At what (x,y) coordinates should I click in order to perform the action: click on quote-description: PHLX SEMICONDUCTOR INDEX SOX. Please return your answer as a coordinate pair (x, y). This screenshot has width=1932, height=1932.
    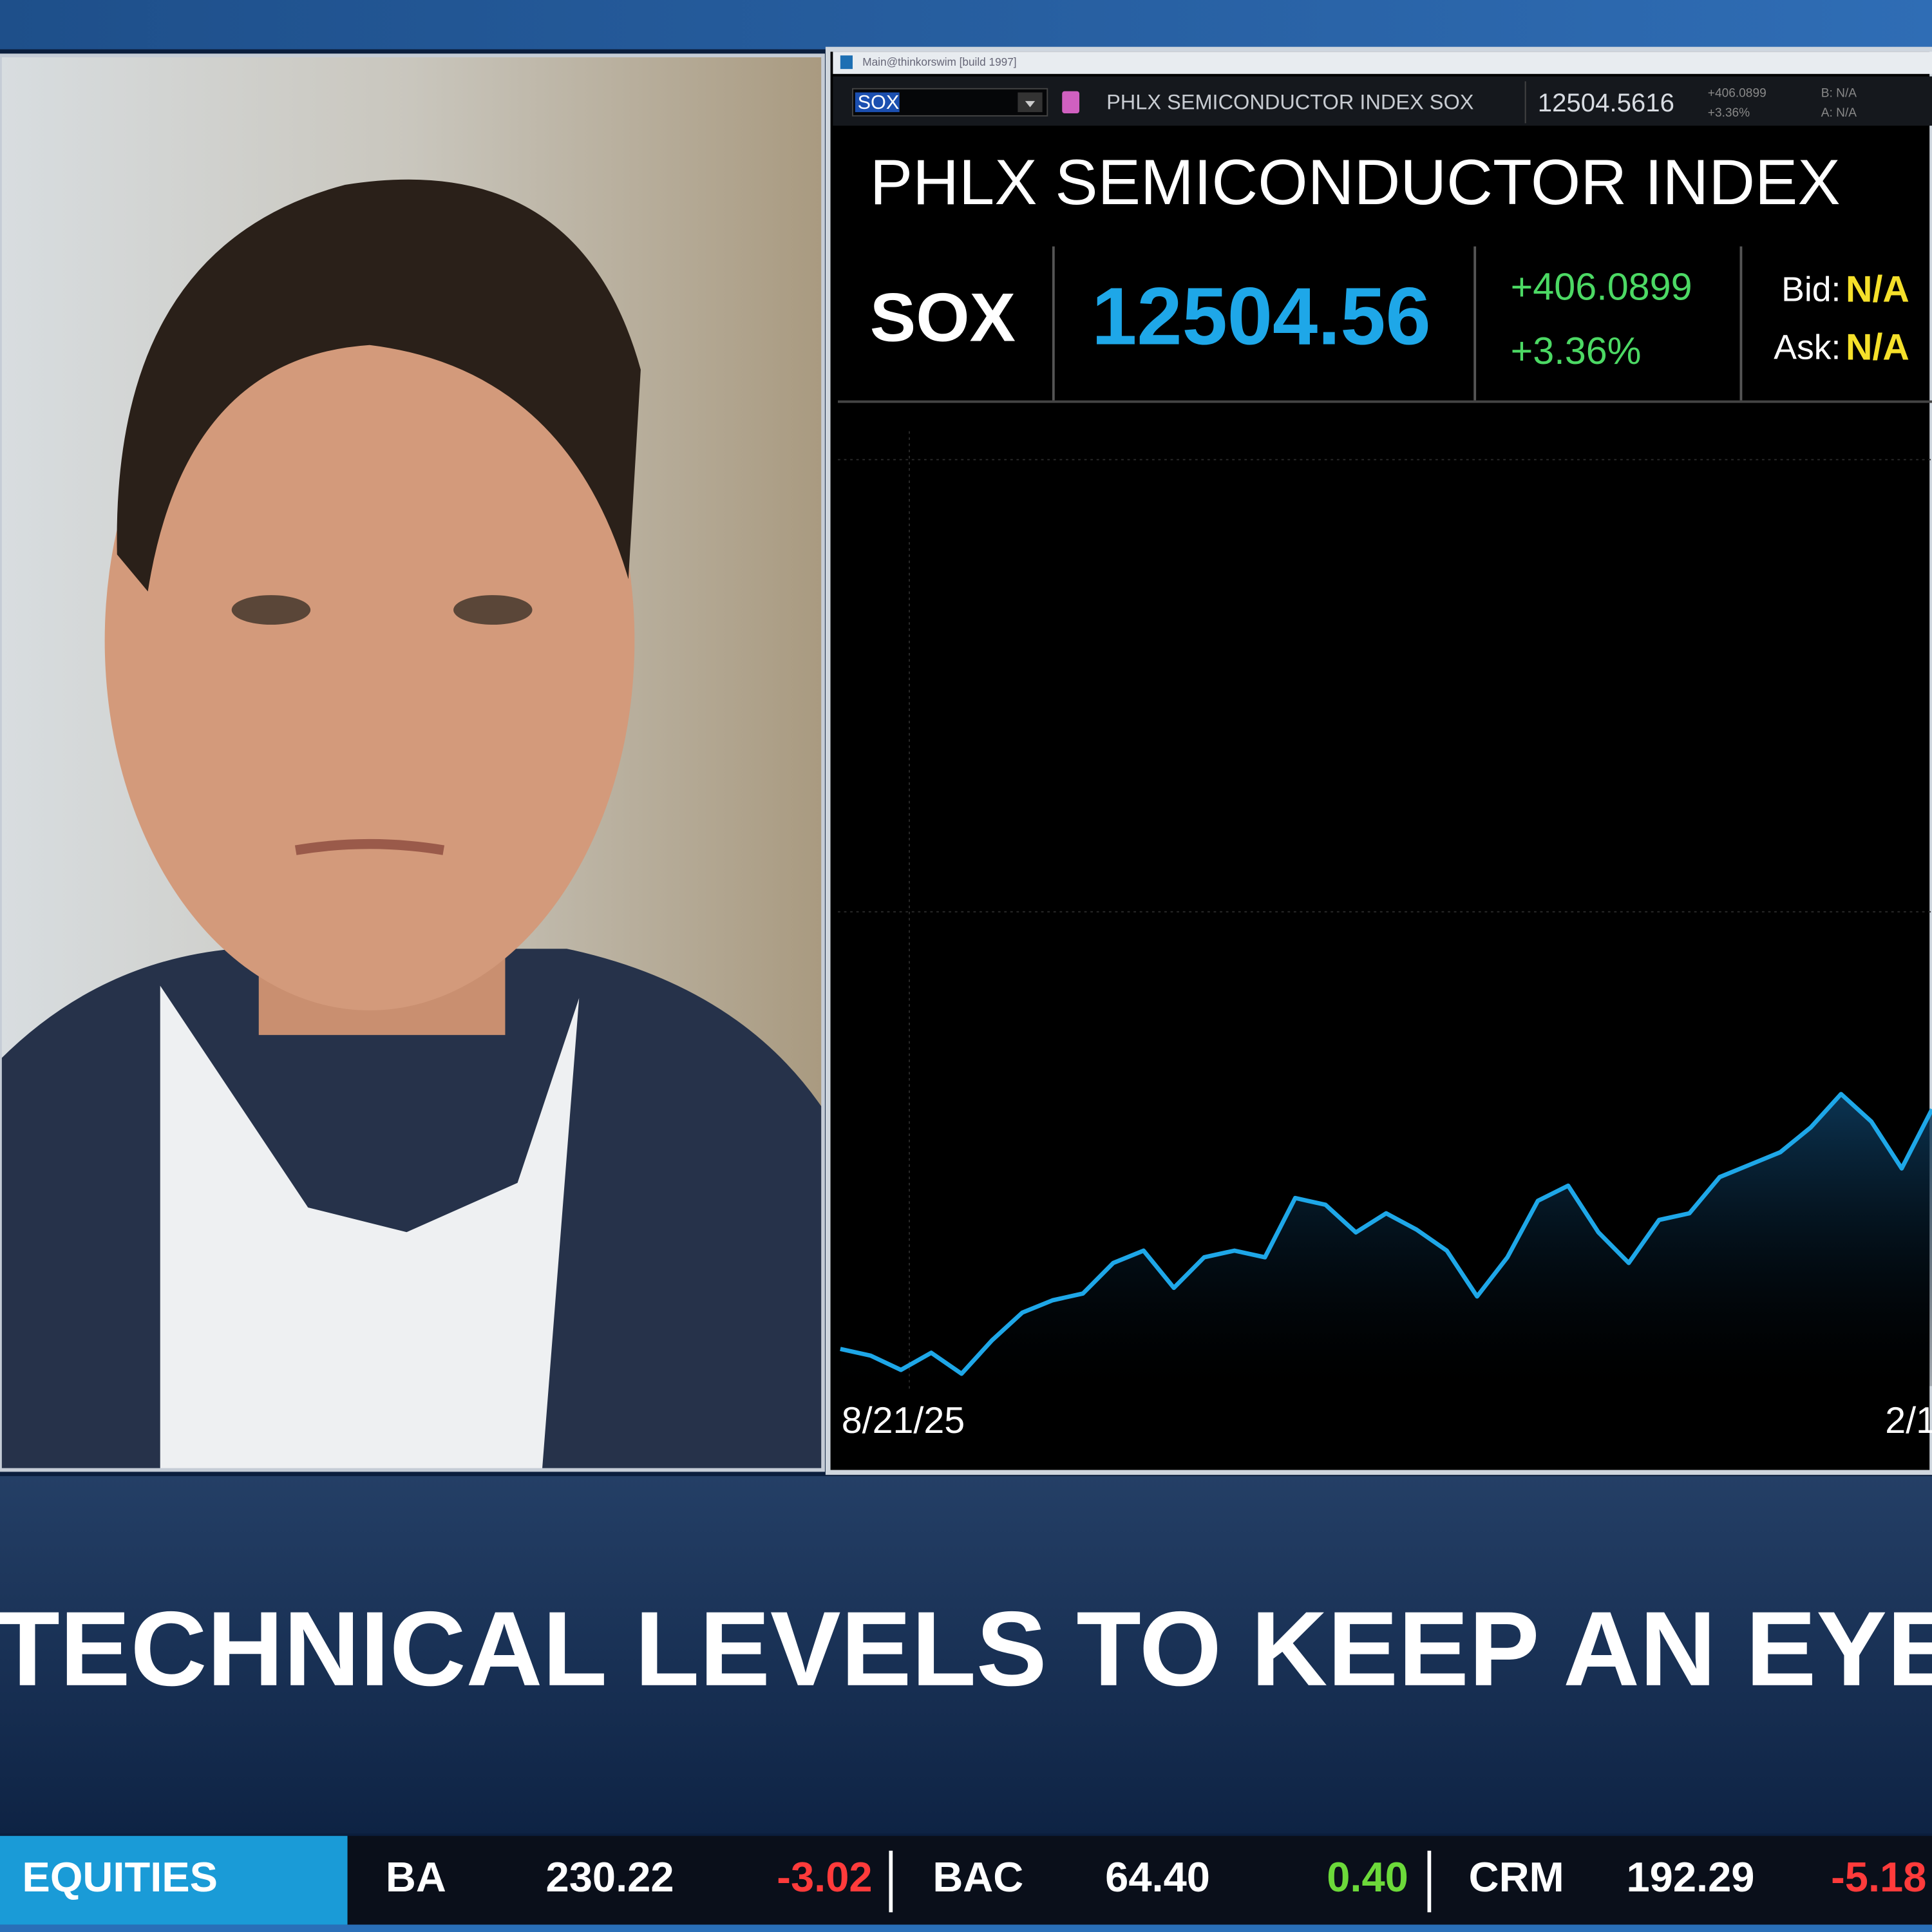
    Looking at the image, I should click on (1289, 101).